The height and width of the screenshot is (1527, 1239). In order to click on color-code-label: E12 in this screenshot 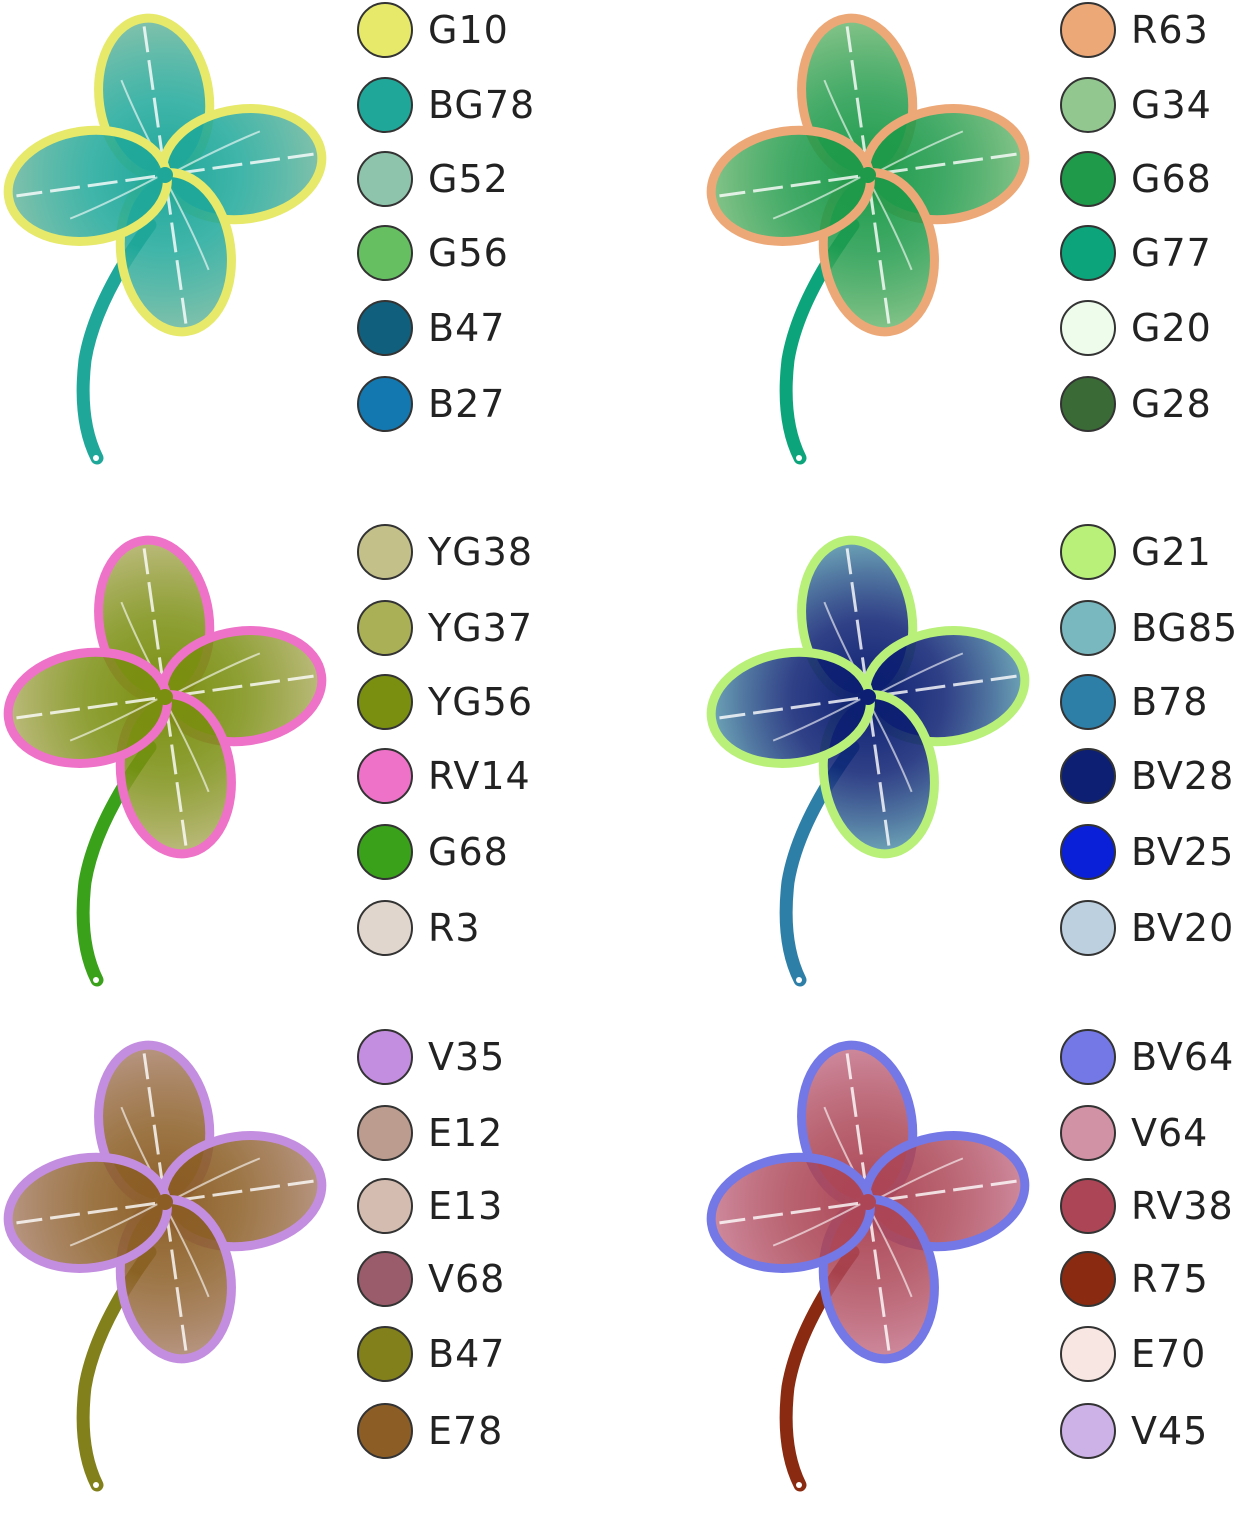, I will do `click(466, 1133)`.